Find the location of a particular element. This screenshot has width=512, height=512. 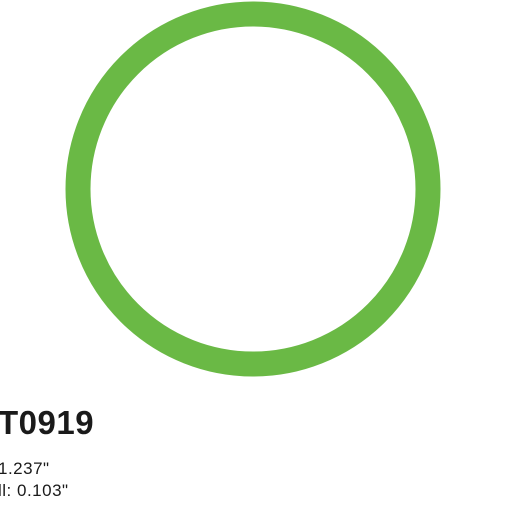

wall-thickness-spec: ll: 0.103" is located at coordinates (34, 490).